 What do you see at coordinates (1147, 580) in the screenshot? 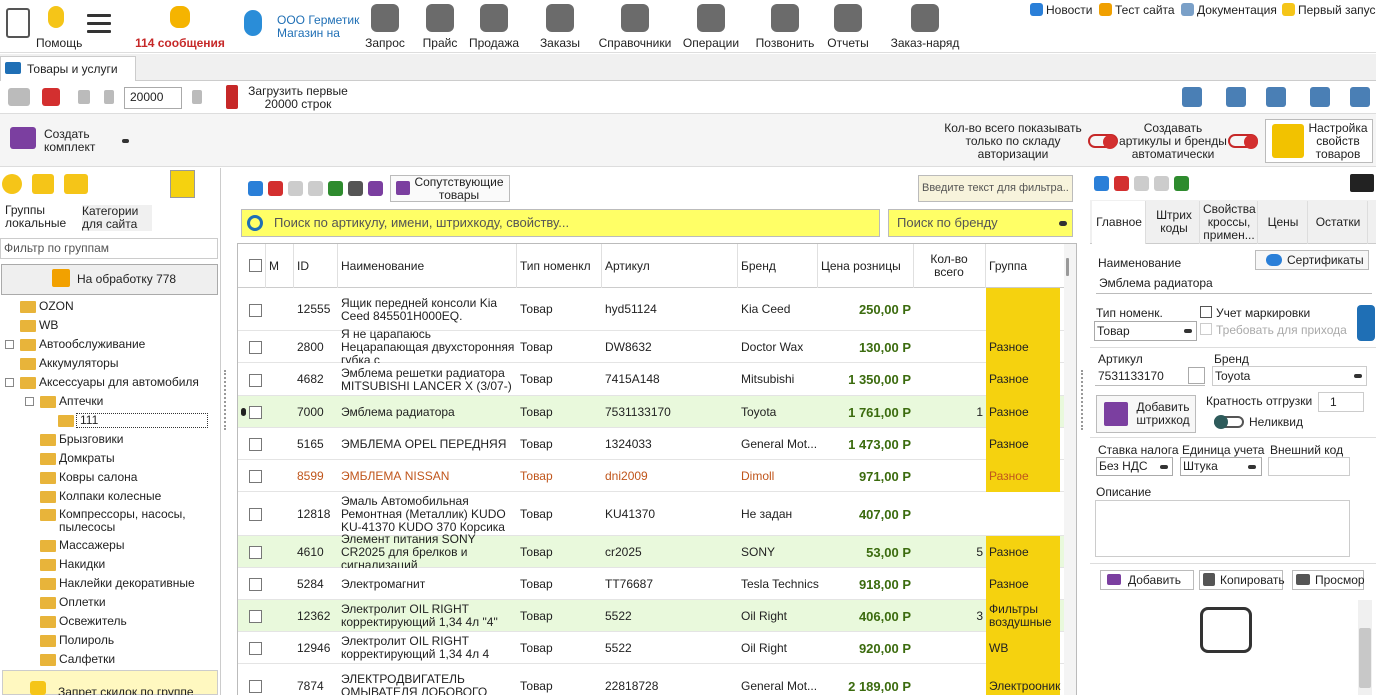
I see `add-button` at bounding box center [1147, 580].